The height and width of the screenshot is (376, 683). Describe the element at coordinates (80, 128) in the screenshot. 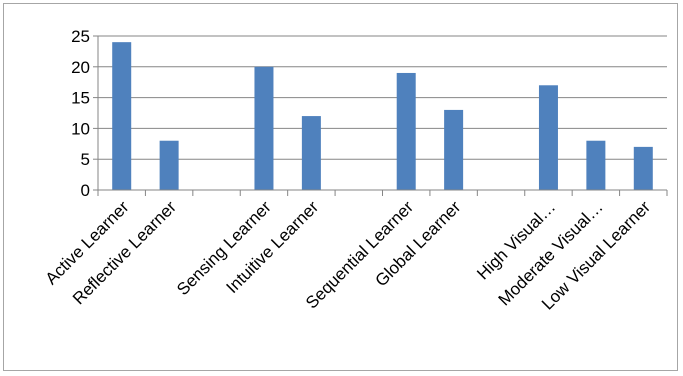

I see `y-tick-label: 10` at that location.